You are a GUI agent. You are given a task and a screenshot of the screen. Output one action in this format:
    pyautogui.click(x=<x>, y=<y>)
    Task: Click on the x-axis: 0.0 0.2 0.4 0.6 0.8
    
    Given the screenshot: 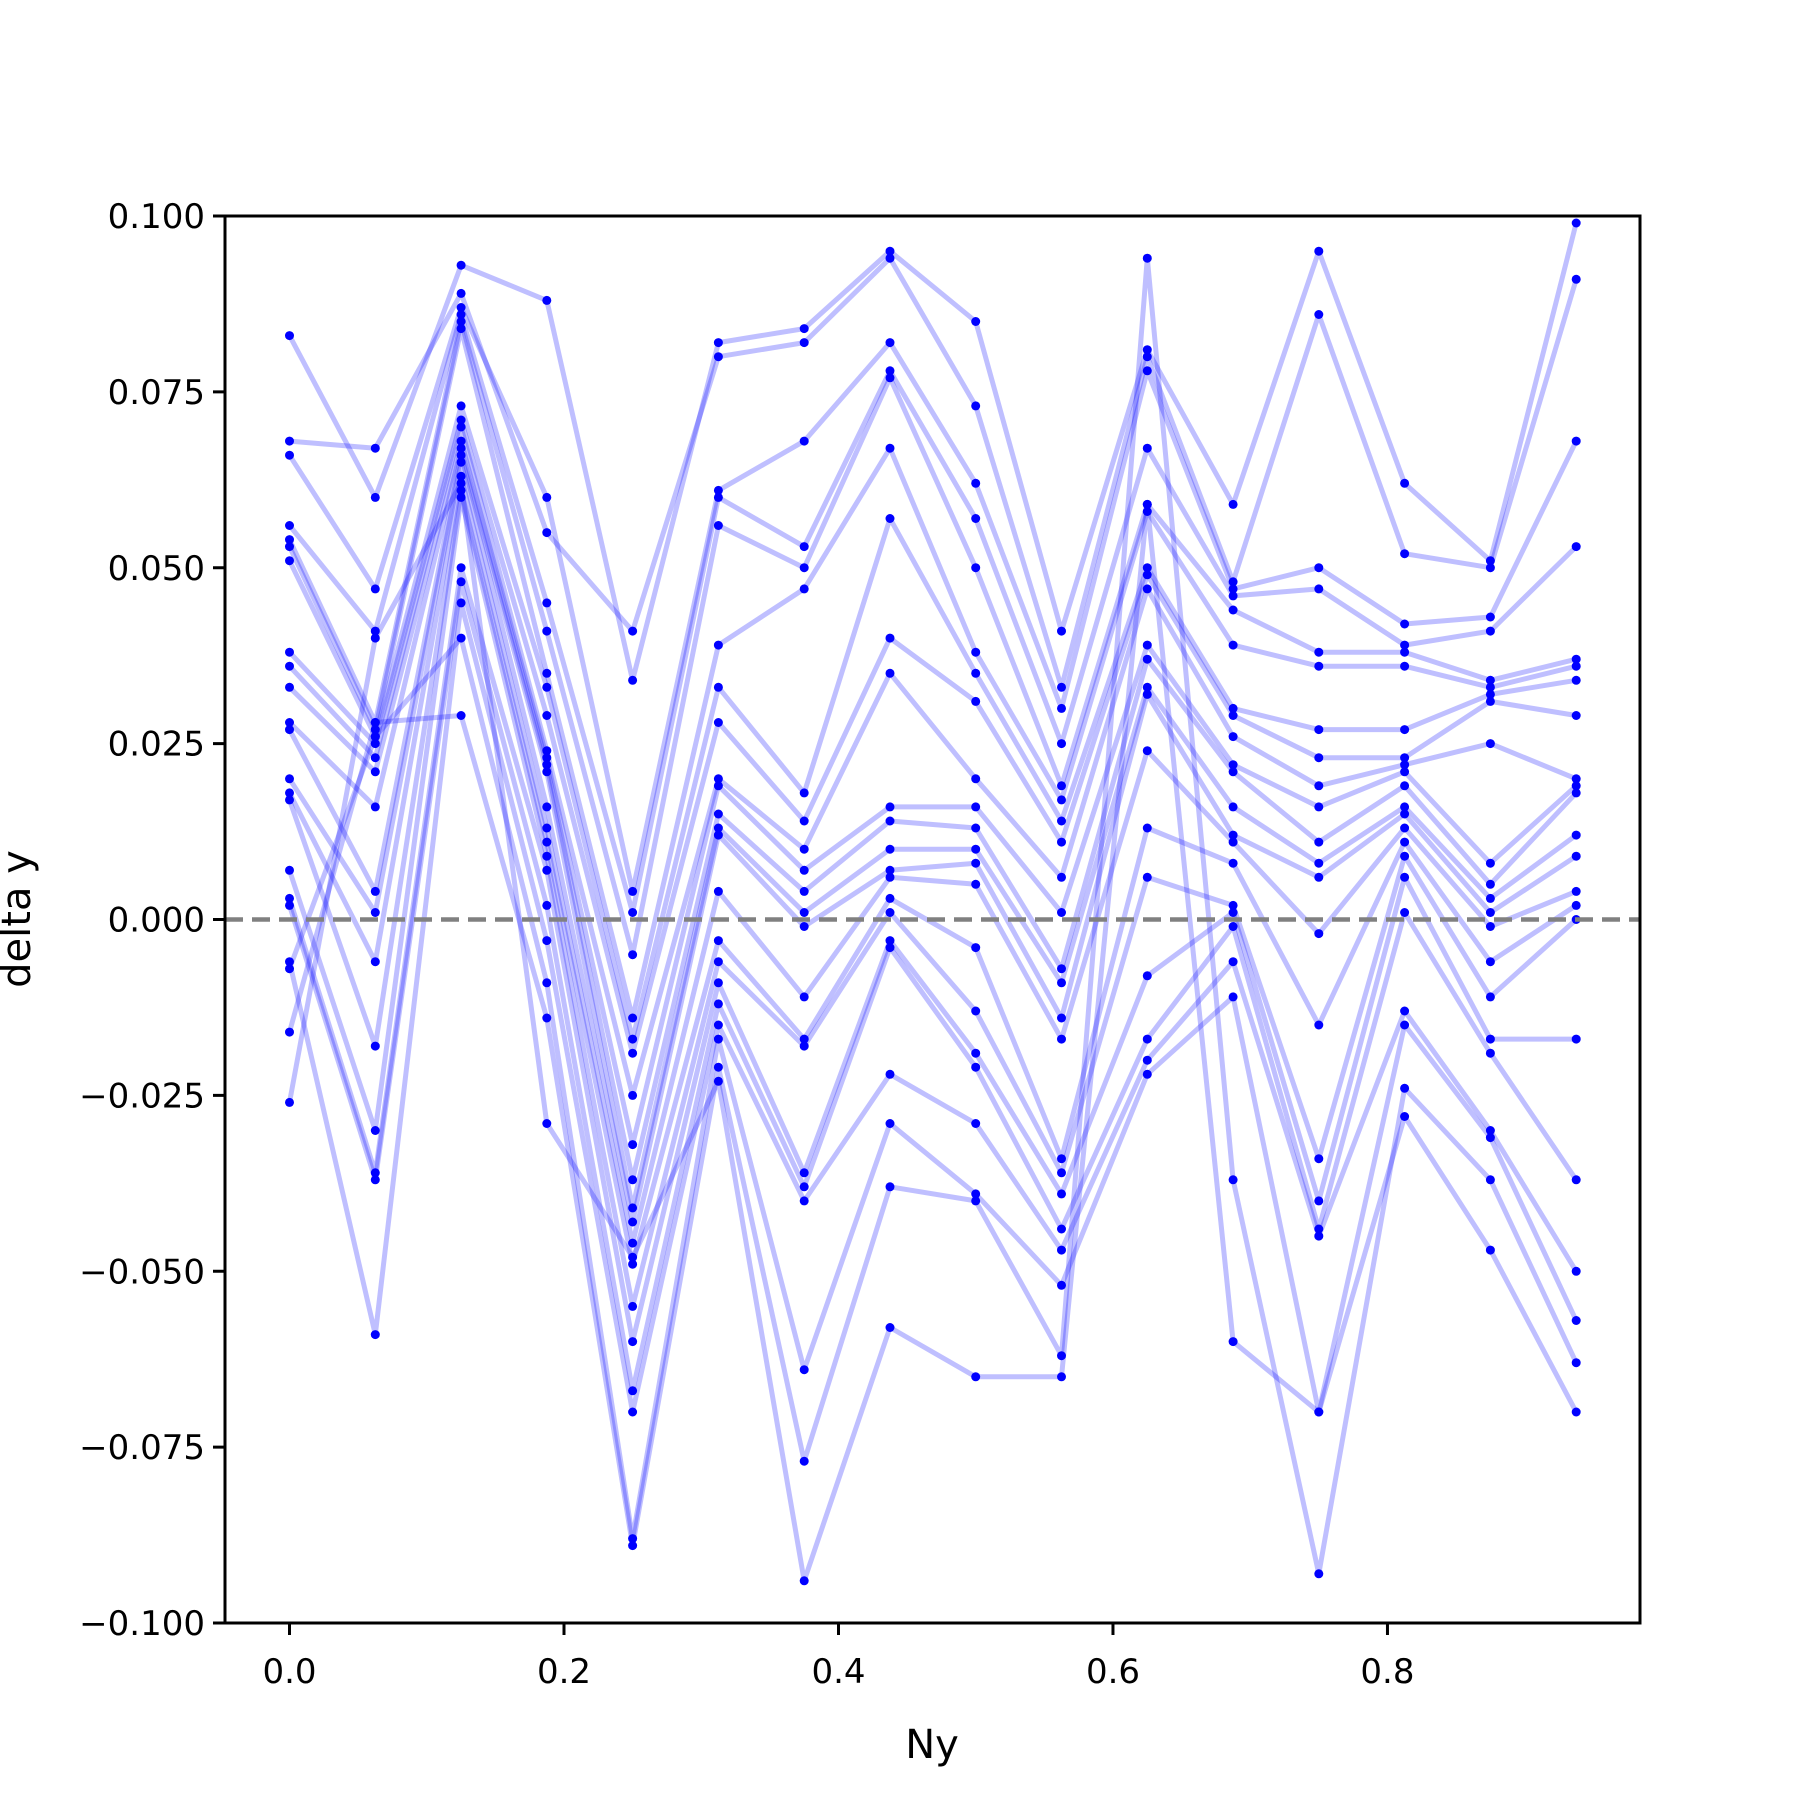 What is the action you would take?
    pyautogui.click(x=838, y=1657)
    